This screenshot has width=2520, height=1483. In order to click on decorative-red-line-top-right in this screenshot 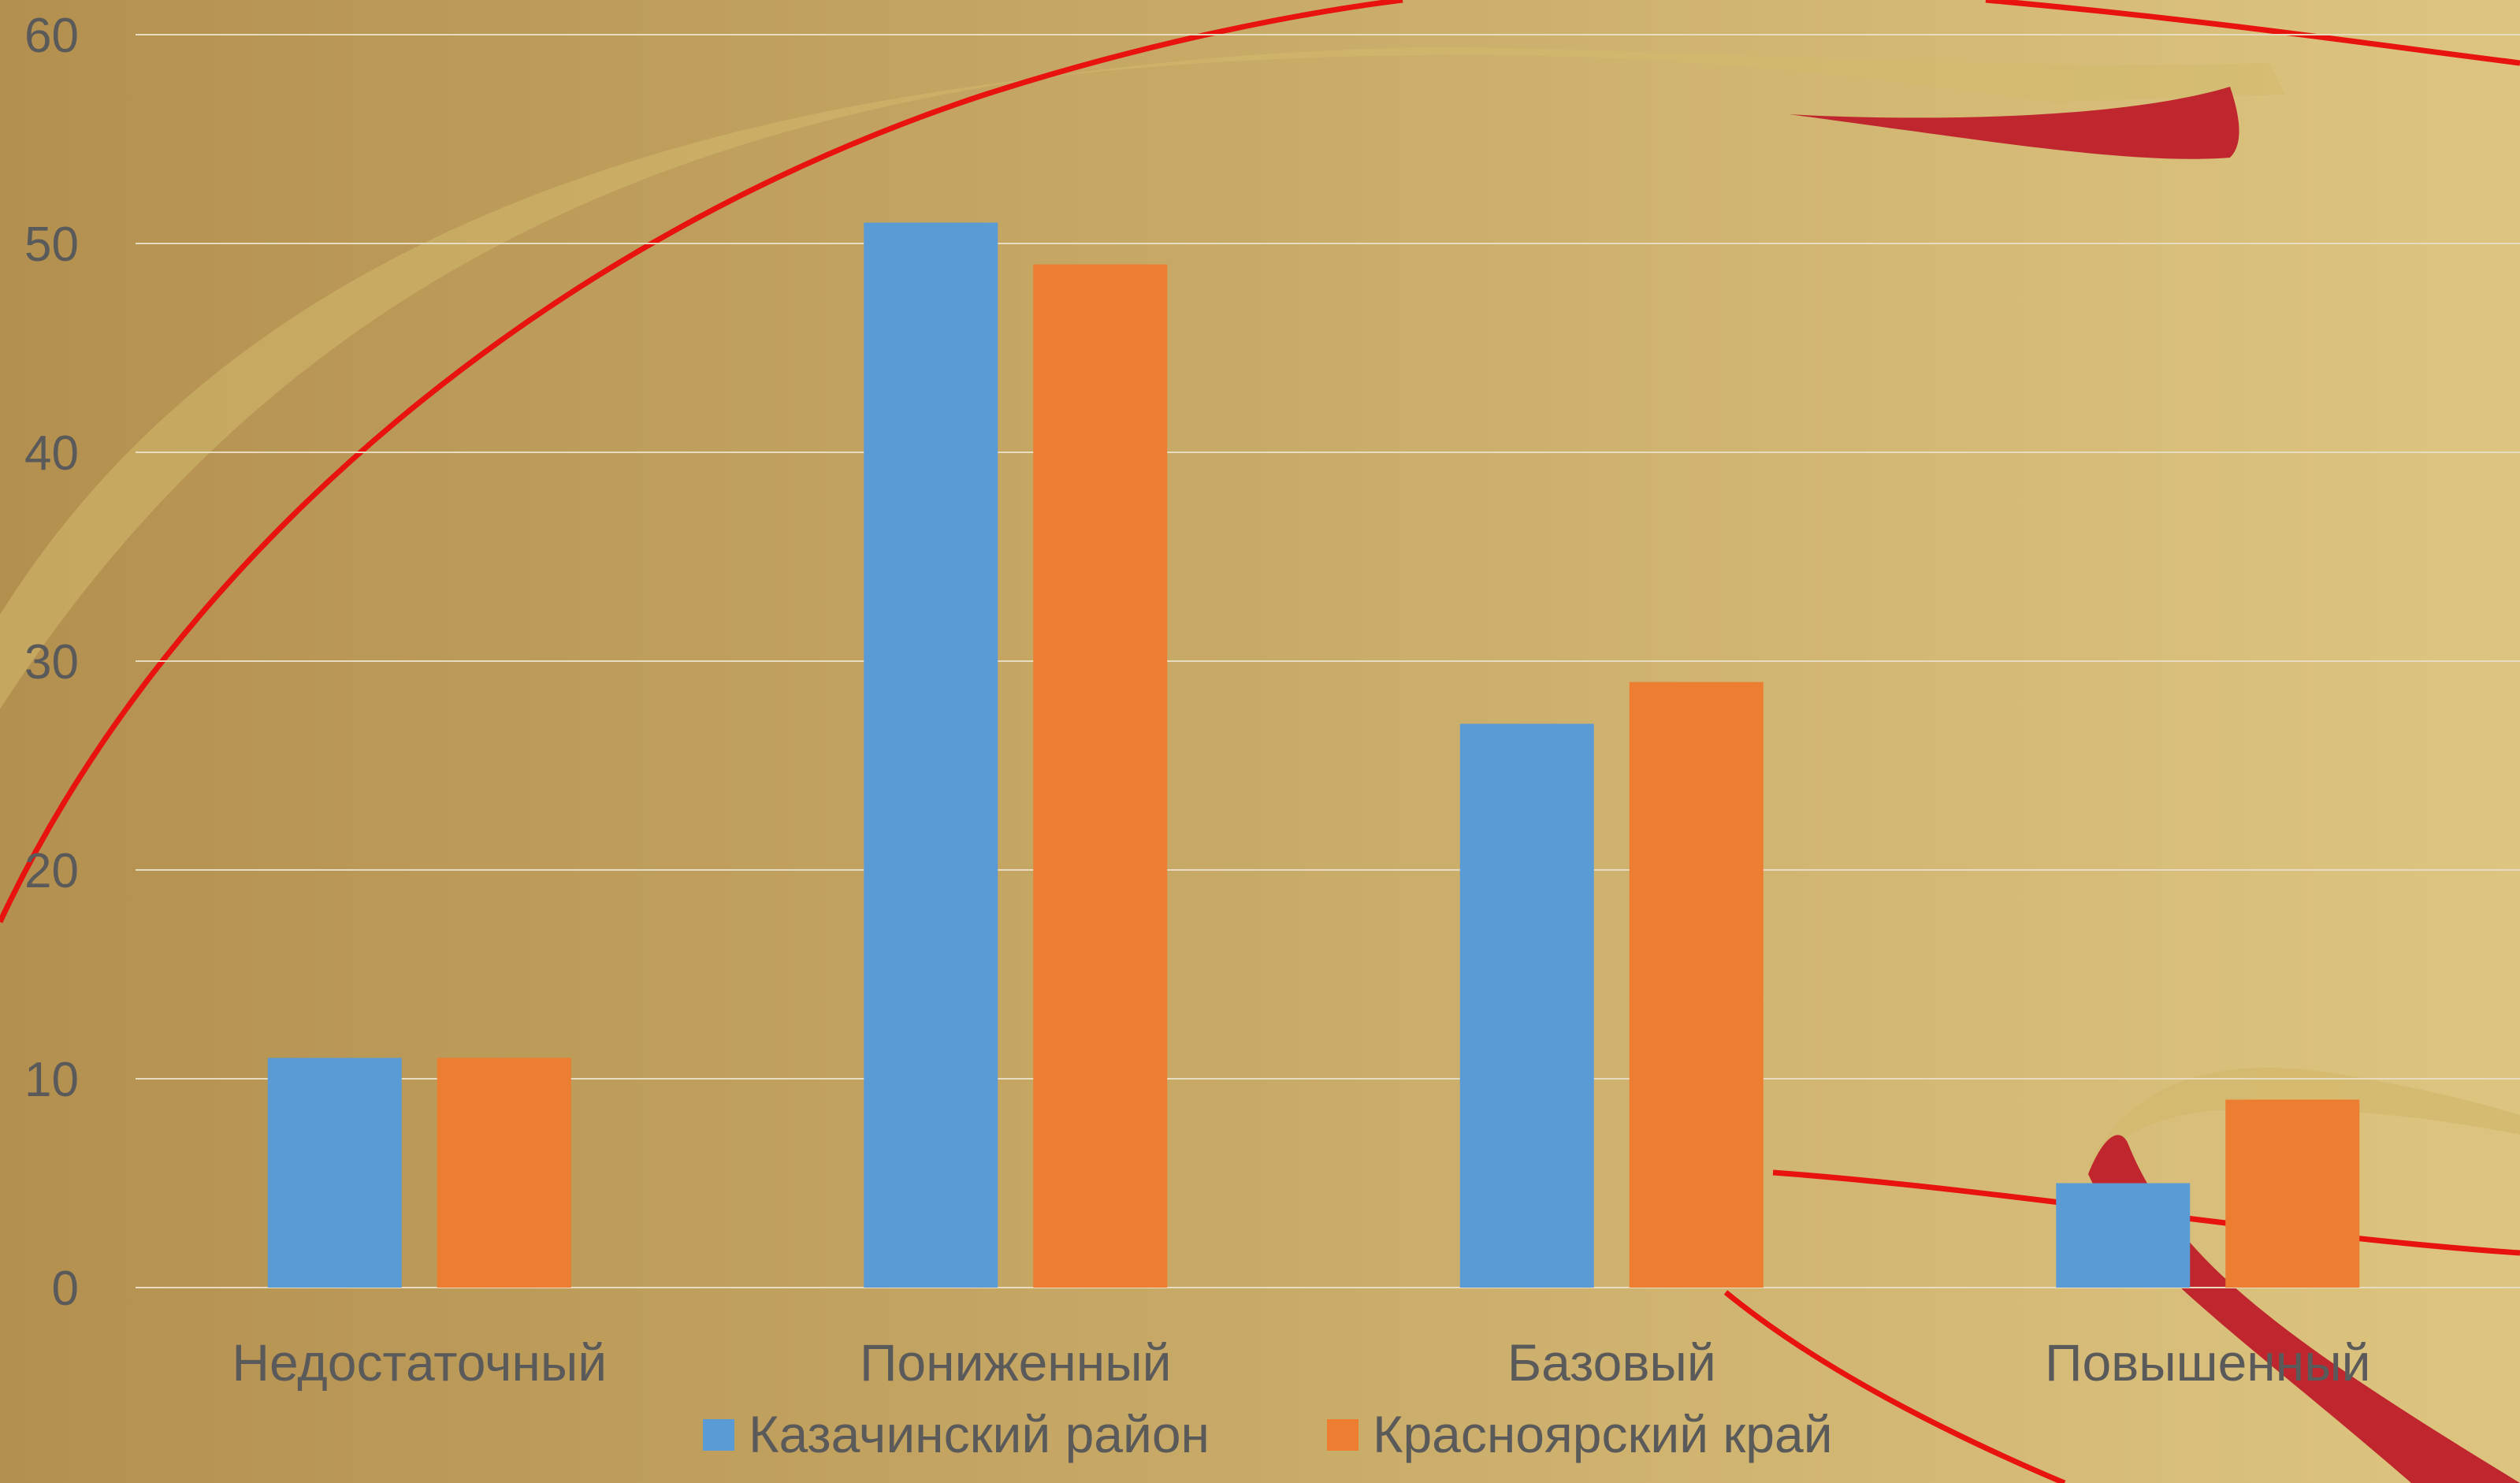, I will do `click(2252, 33)`.